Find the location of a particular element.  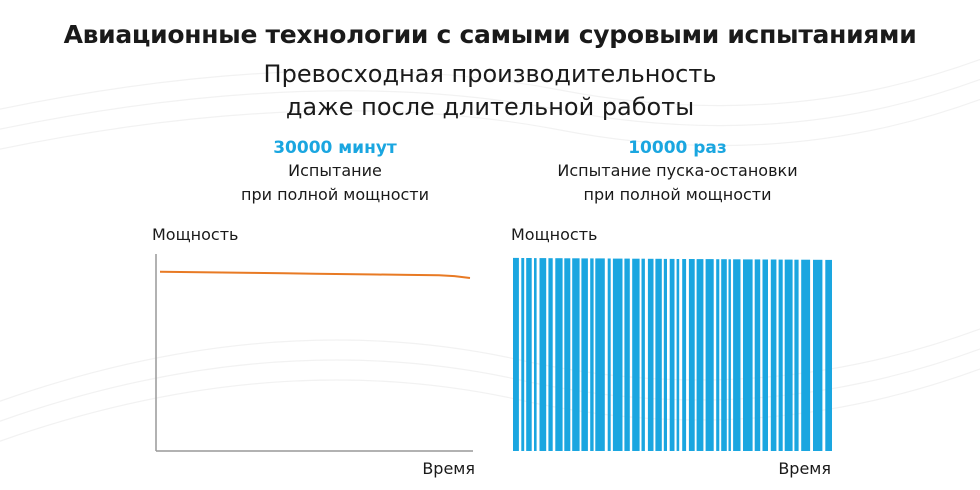

left-highlight: 30000 минут is located at coordinates (335, 148).